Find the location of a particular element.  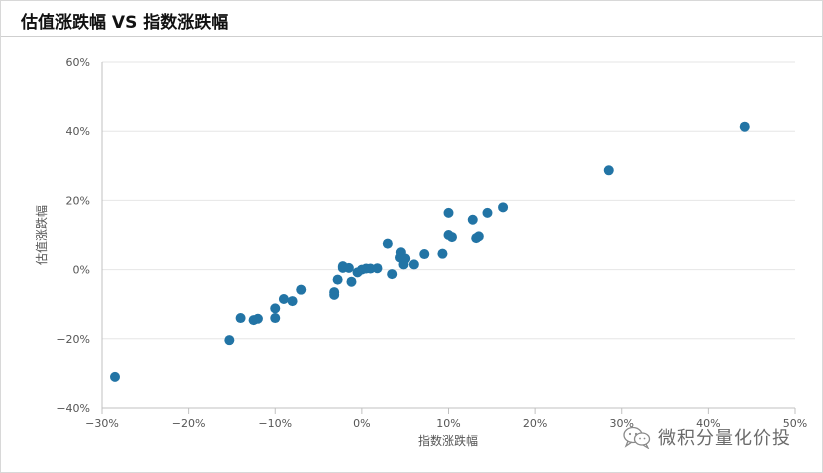

y-tick-label: 40% is located at coordinates (78, 131).